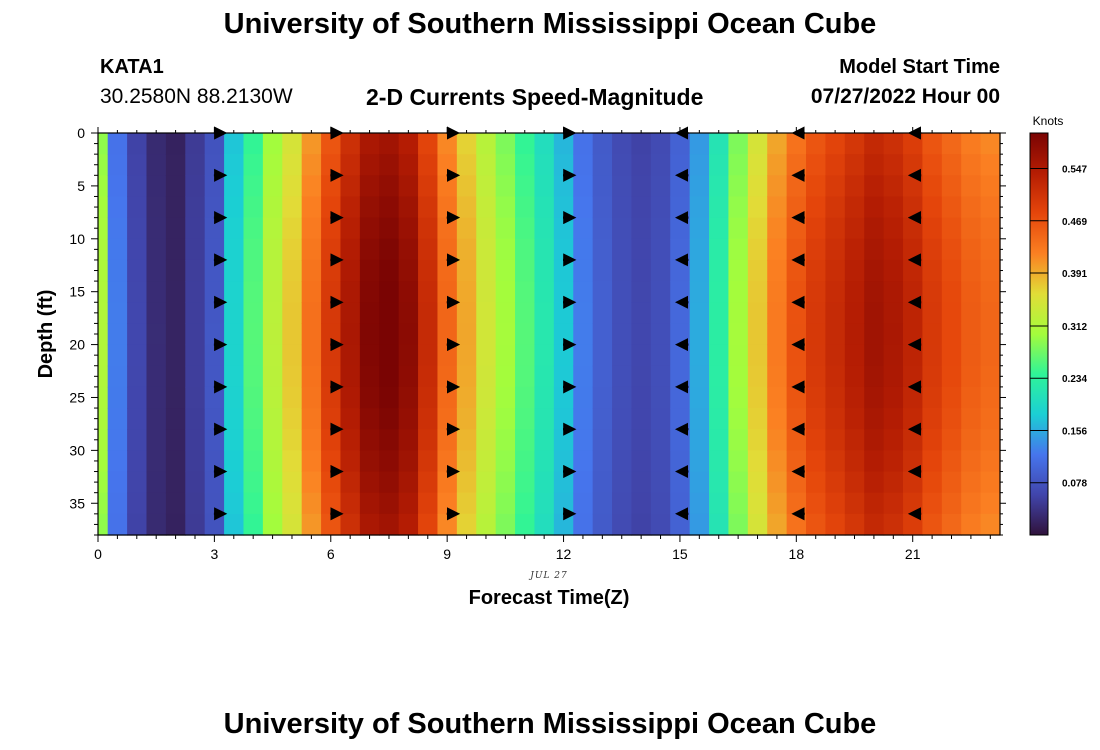 This screenshot has width=1100, height=750. What do you see at coordinates (919, 67) in the screenshot?
I see `model-start-label: Model Start Time` at bounding box center [919, 67].